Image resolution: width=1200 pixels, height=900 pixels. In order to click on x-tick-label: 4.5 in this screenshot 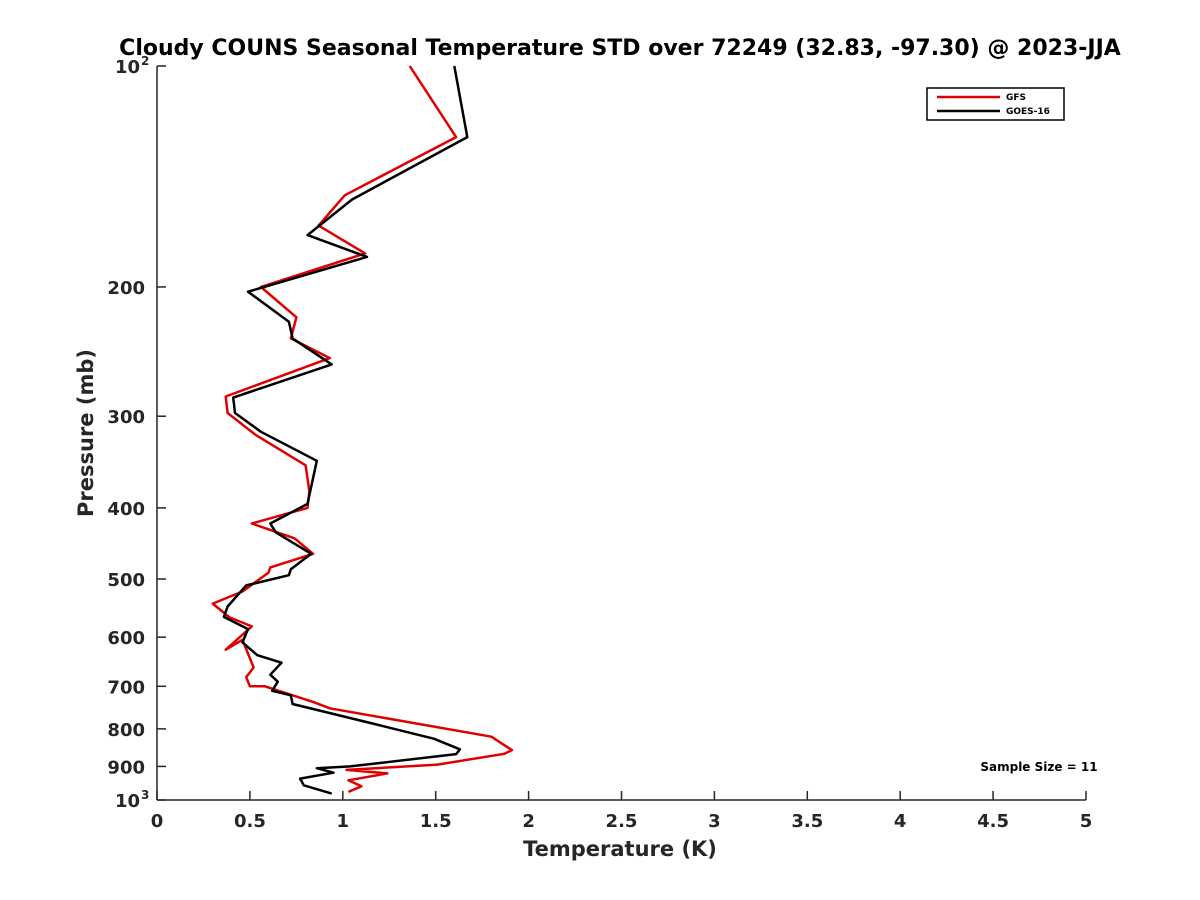, I will do `click(993, 821)`.